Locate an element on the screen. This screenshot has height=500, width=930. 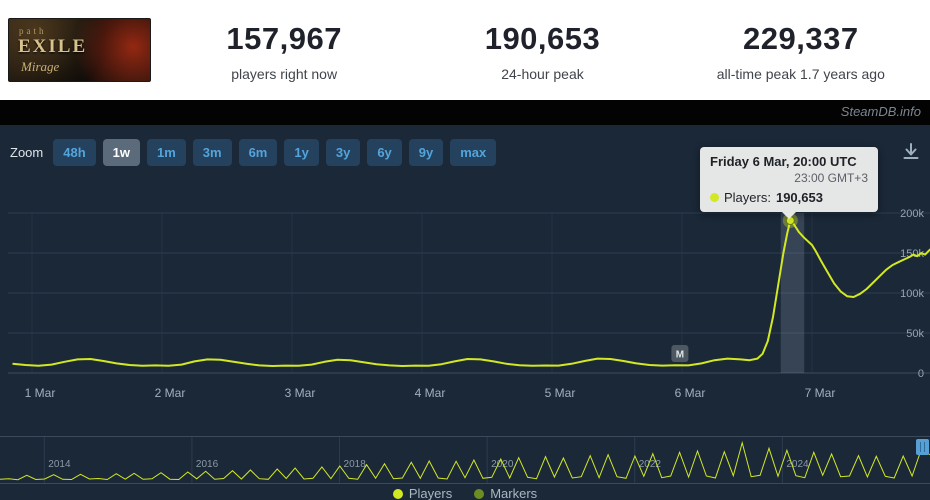
stat-alltime-peak: 229,337 all-time peak 1.7 years ago is located at coordinates (801, 50).